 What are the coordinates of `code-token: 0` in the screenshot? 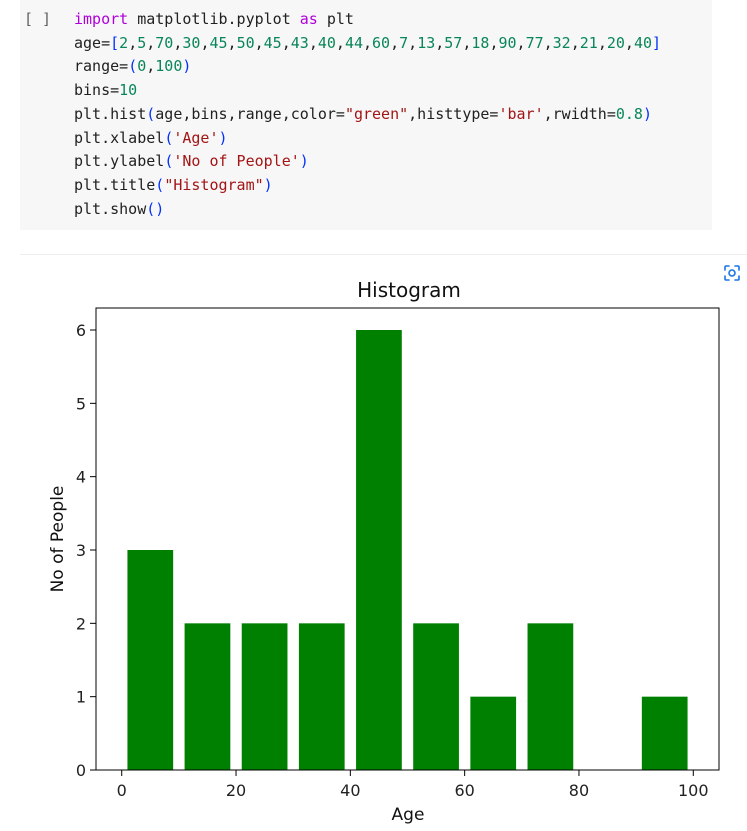 It's located at (142, 66).